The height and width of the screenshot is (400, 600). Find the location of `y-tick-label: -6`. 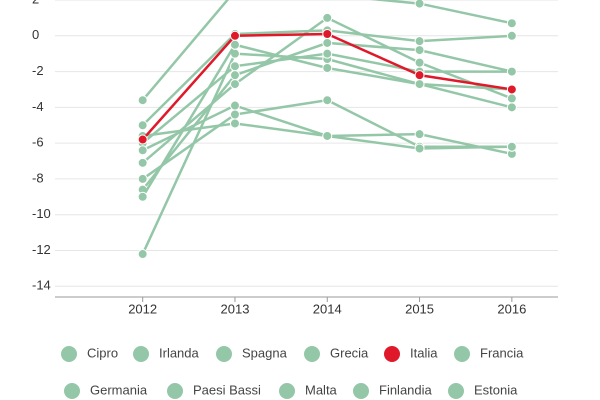

y-tick-label: -6 is located at coordinates (38, 142).